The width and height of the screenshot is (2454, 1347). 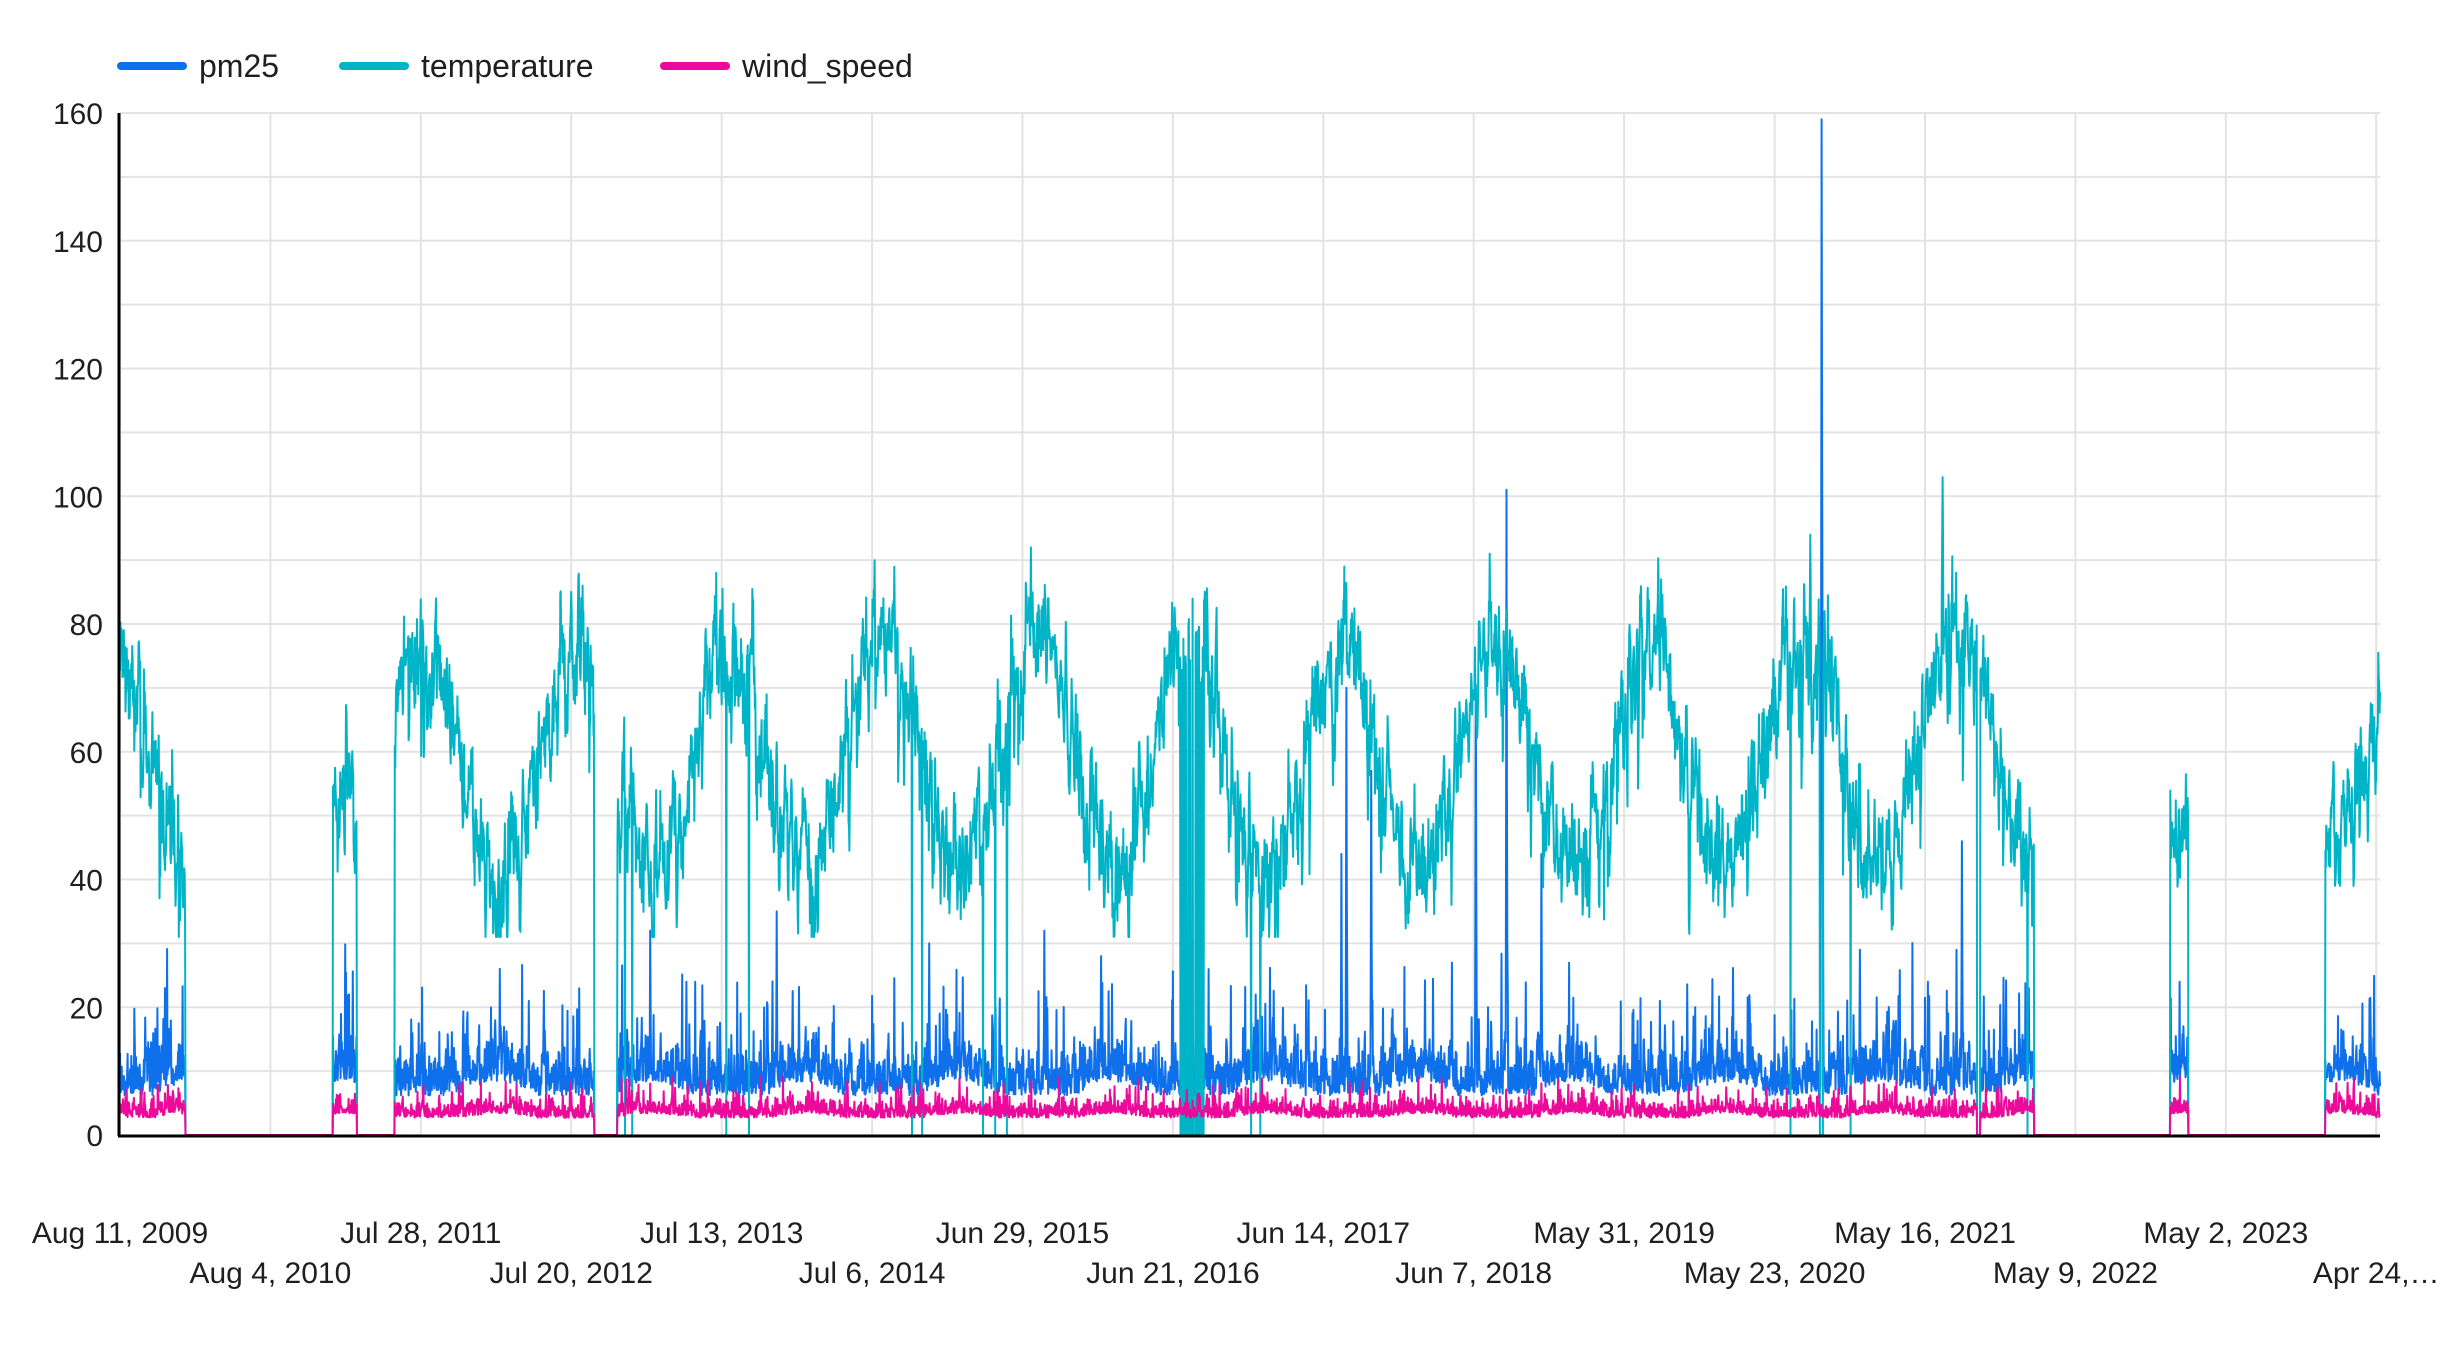 What do you see at coordinates (78, 242) in the screenshot?
I see `y-axis-label: 140` at bounding box center [78, 242].